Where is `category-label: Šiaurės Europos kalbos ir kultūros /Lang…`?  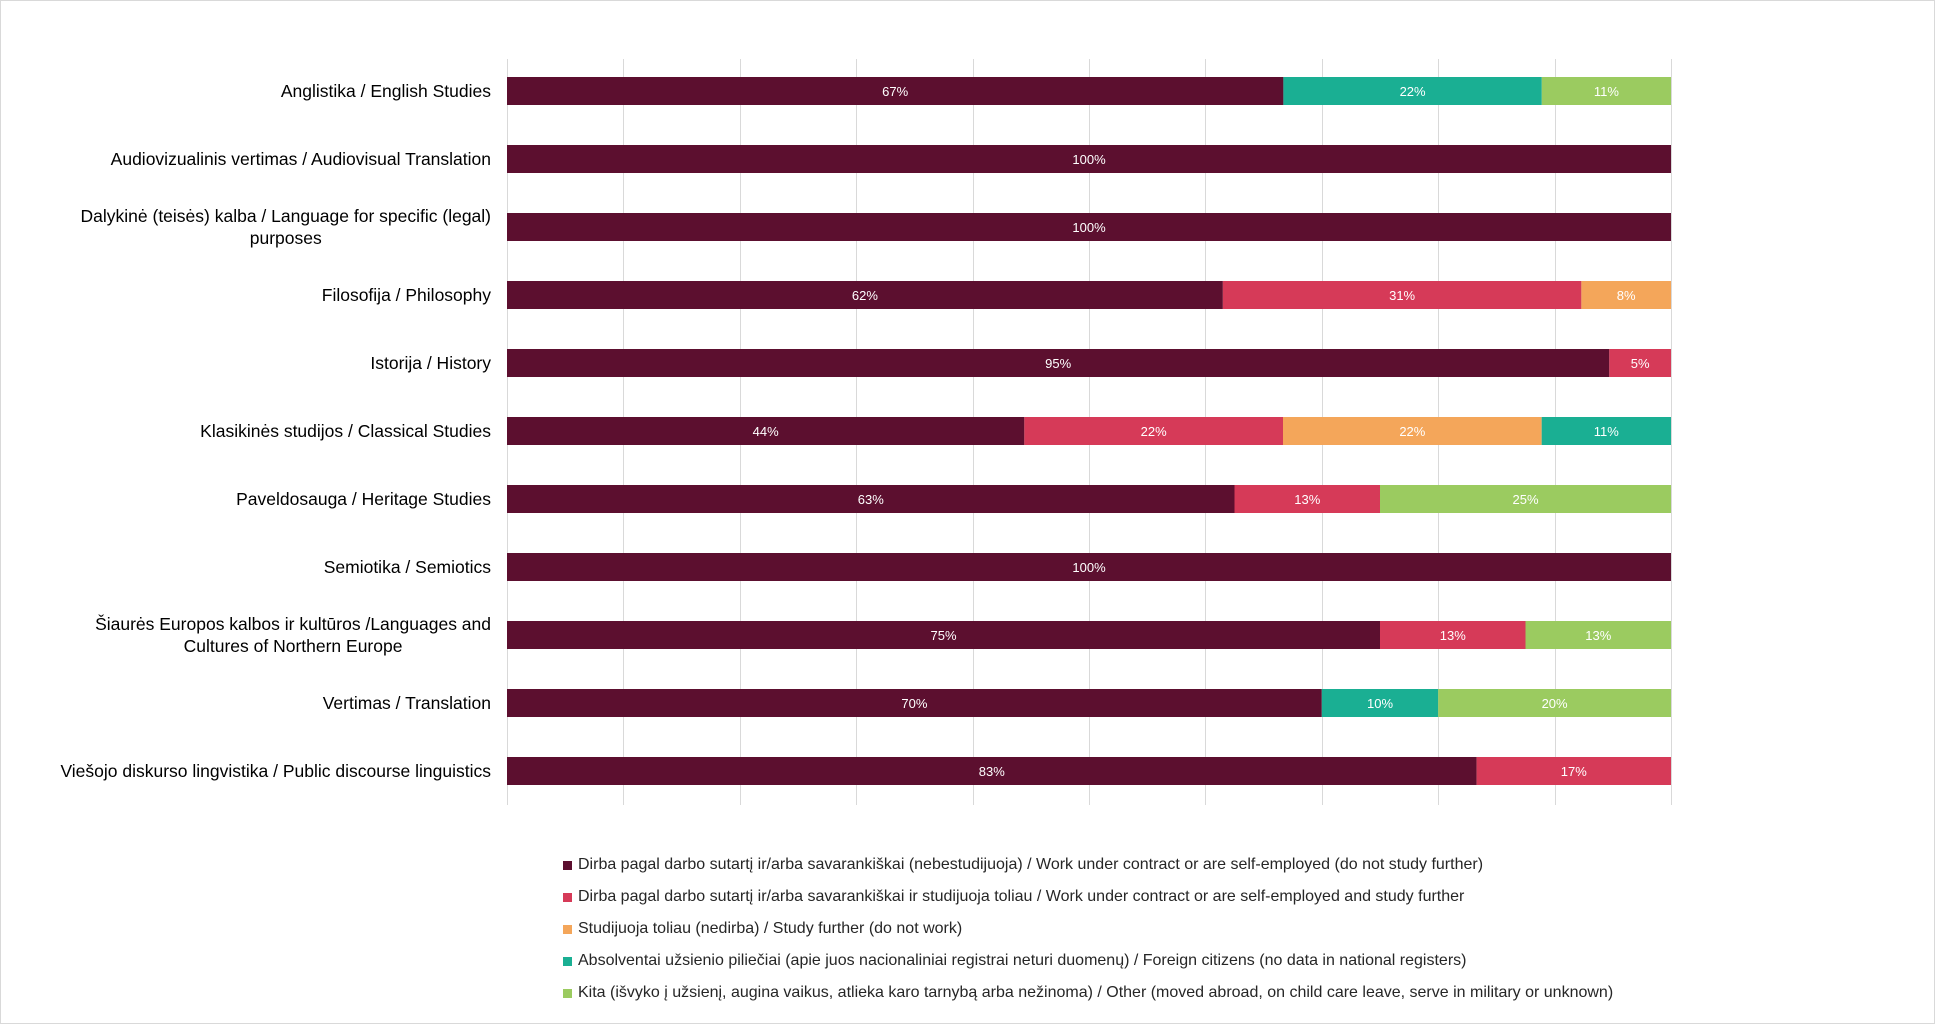 category-label: Šiaurės Europos kalbos ir kultūros /Lang… is located at coordinates (293, 623).